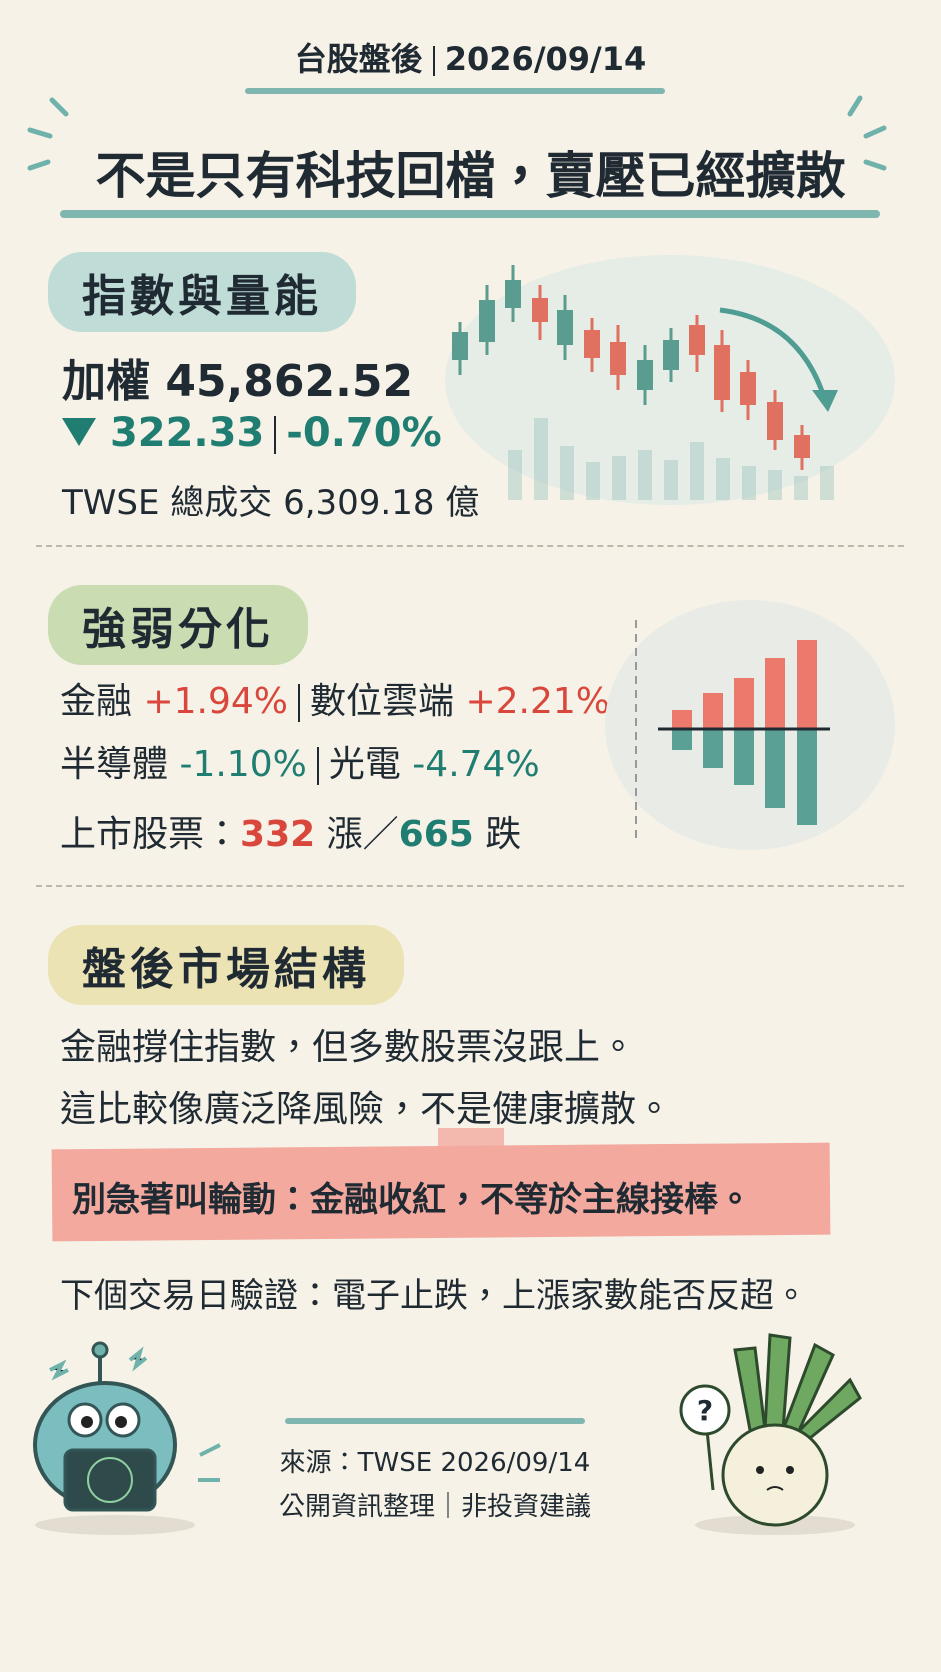 The height and width of the screenshot is (1672, 941). What do you see at coordinates (96, 701) in the screenshot?
I see `sector-name: 金融` at bounding box center [96, 701].